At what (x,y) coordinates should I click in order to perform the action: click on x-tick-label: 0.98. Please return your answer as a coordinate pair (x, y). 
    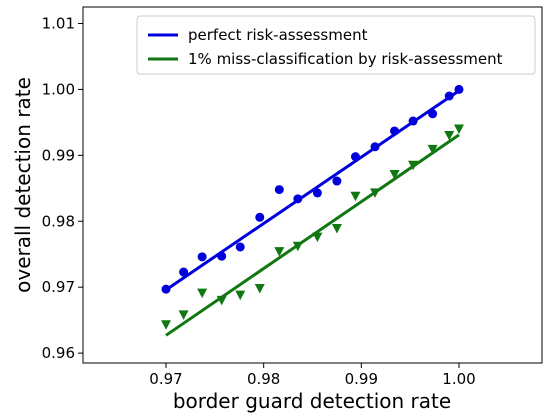
    Looking at the image, I should click on (263, 379).